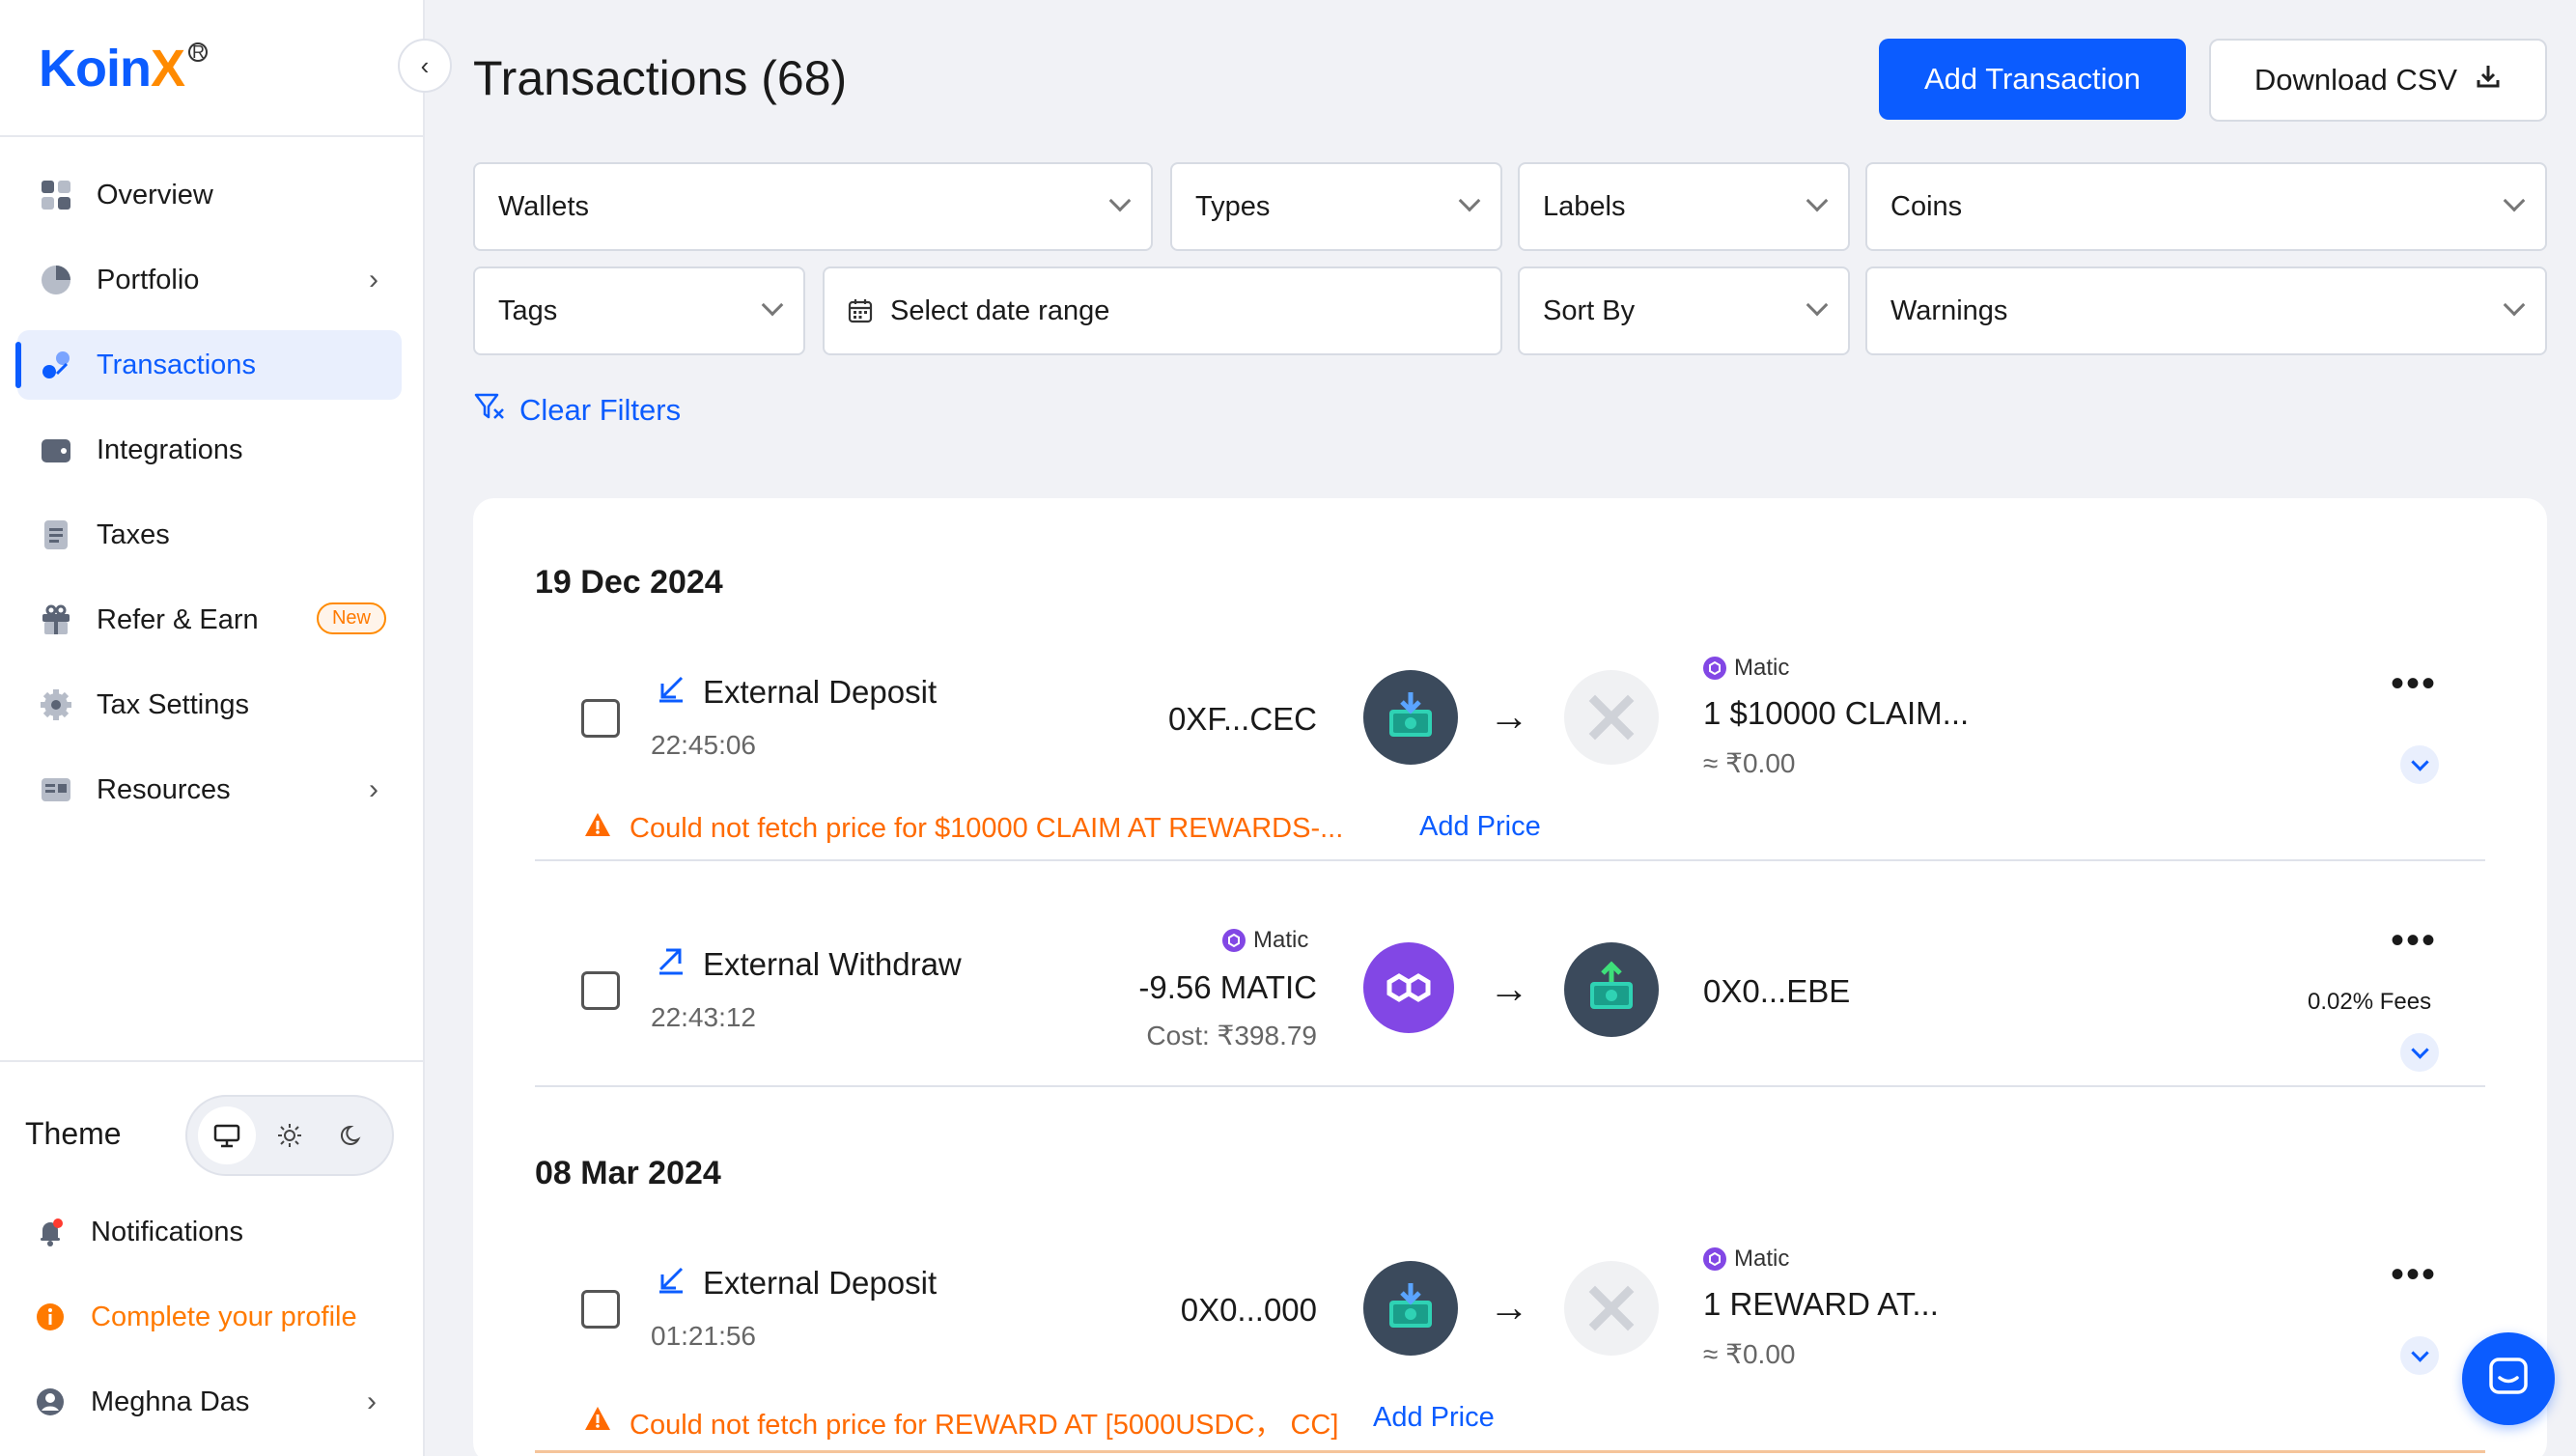 The image size is (2576, 1456). I want to click on tx-from-amount: -9.56 MATIC, so click(1228, 987).